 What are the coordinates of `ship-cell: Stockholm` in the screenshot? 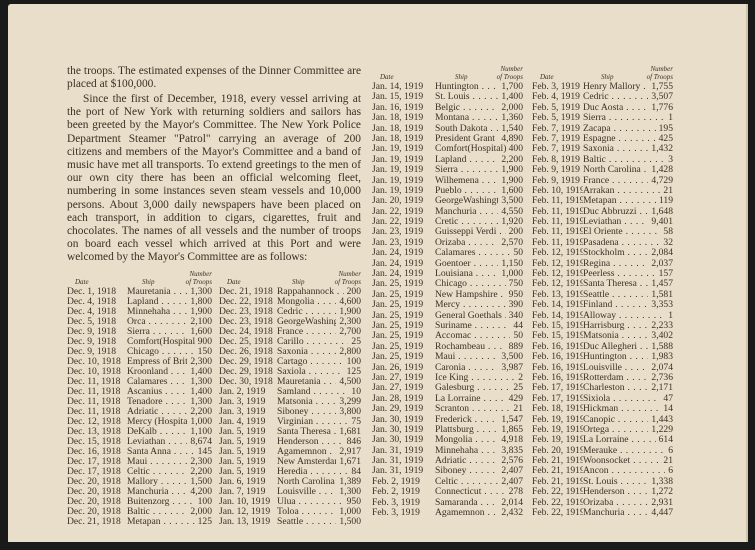 It's located at (615, 253).